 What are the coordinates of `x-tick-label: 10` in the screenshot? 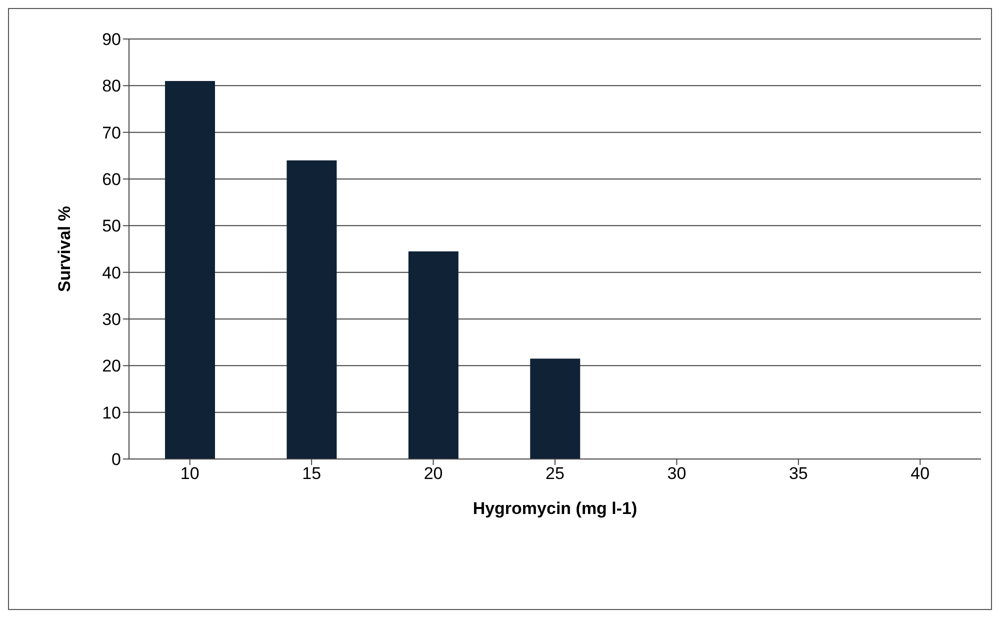 It's located at (190, 474).